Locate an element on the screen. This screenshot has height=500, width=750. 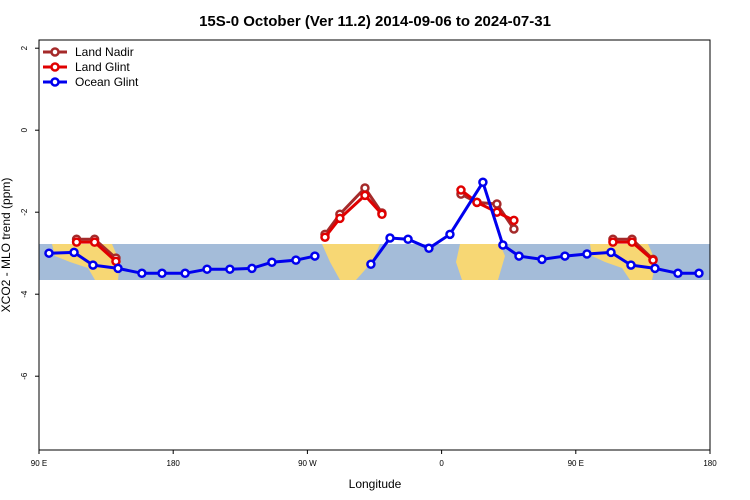
x-axis-label: Longitude is located at coordinates (375, 484).